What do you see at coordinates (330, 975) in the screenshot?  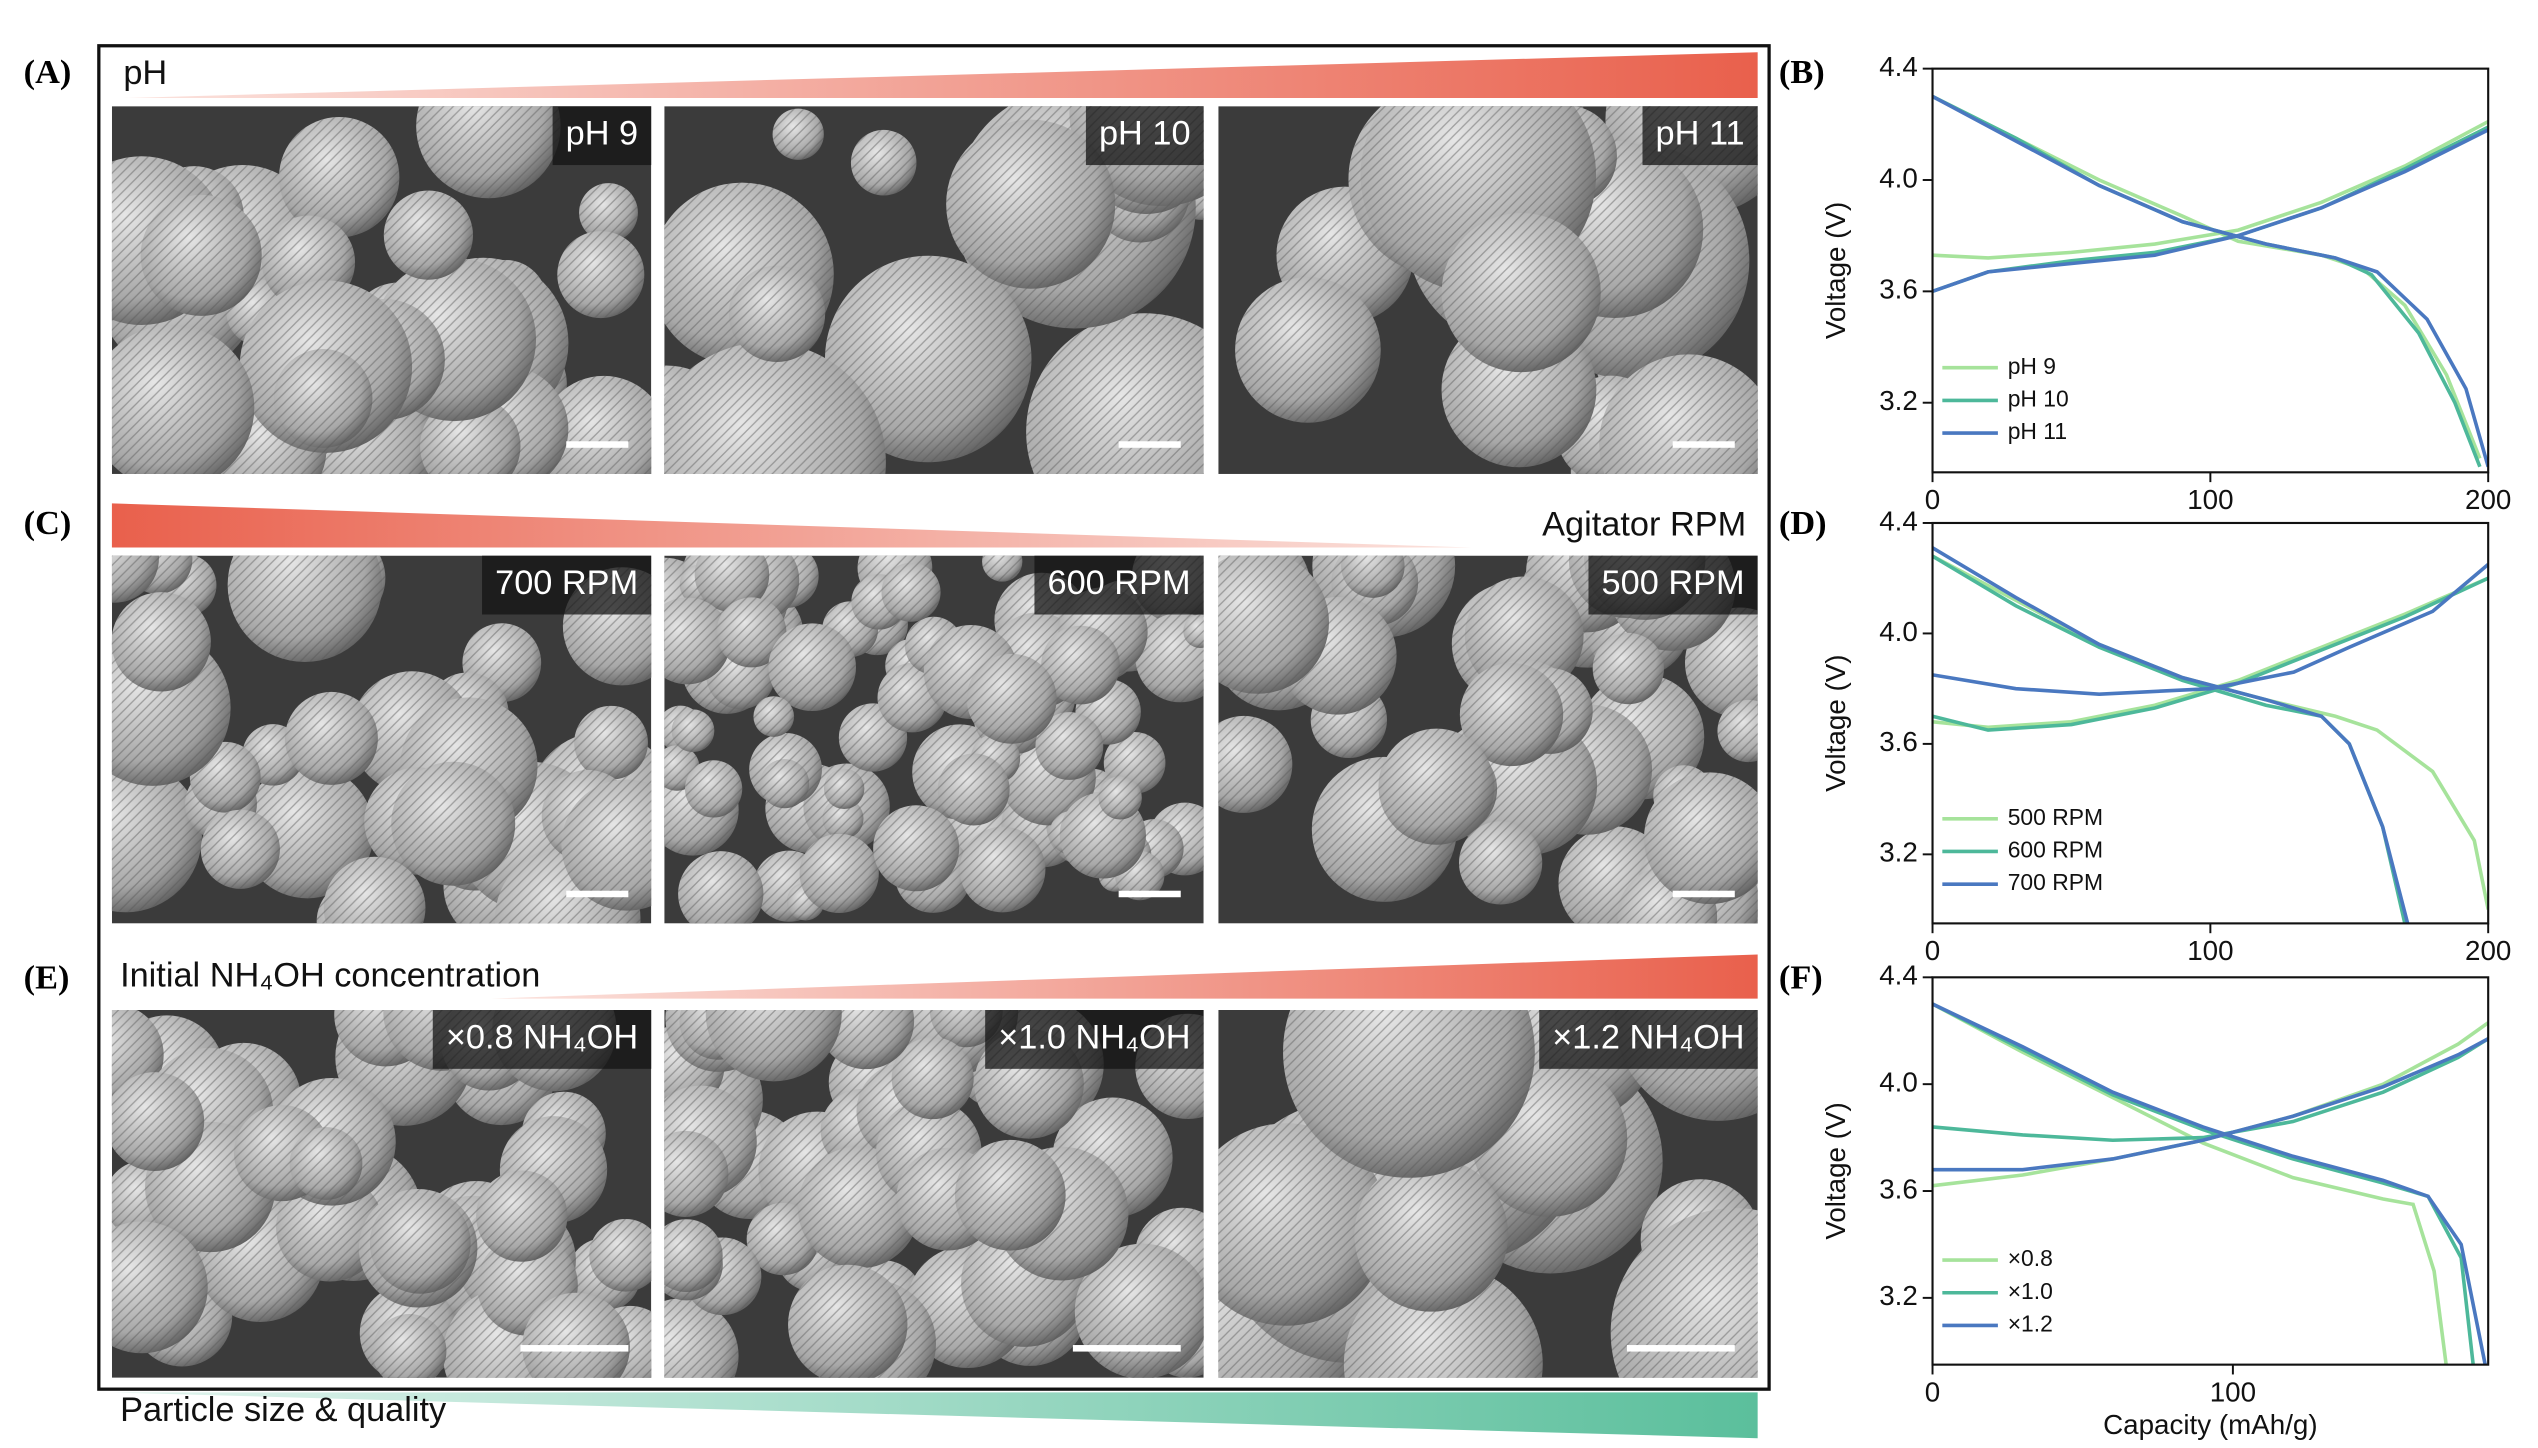 I see `gradient-label: Initial NH₄OH concentration` at bounding box center [330, 975].